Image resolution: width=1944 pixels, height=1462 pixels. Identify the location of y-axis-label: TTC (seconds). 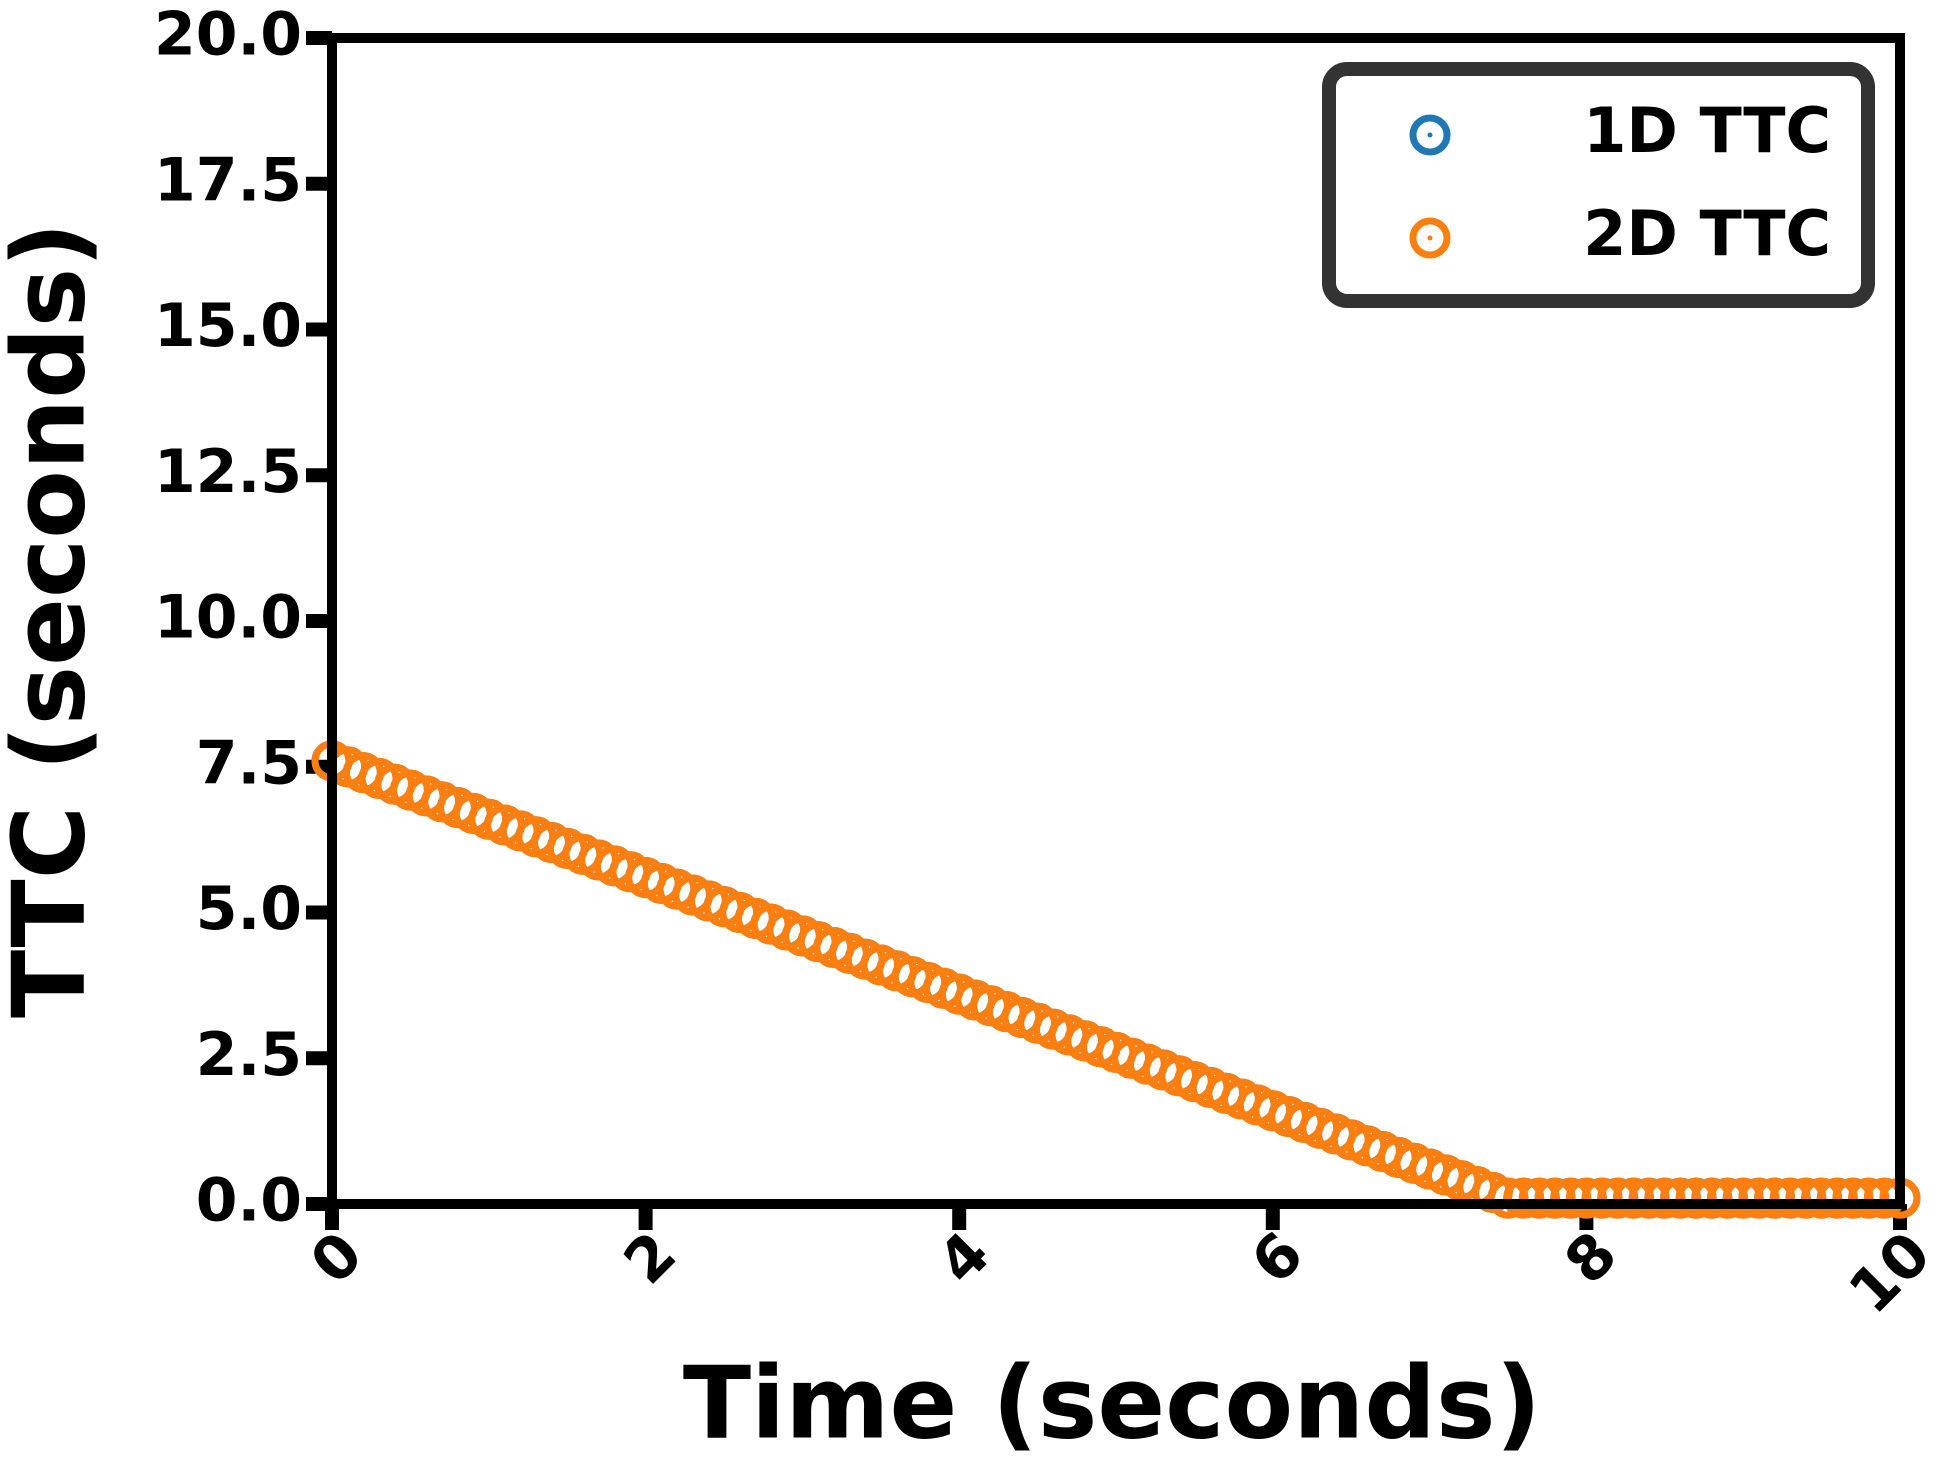
(53, 620).